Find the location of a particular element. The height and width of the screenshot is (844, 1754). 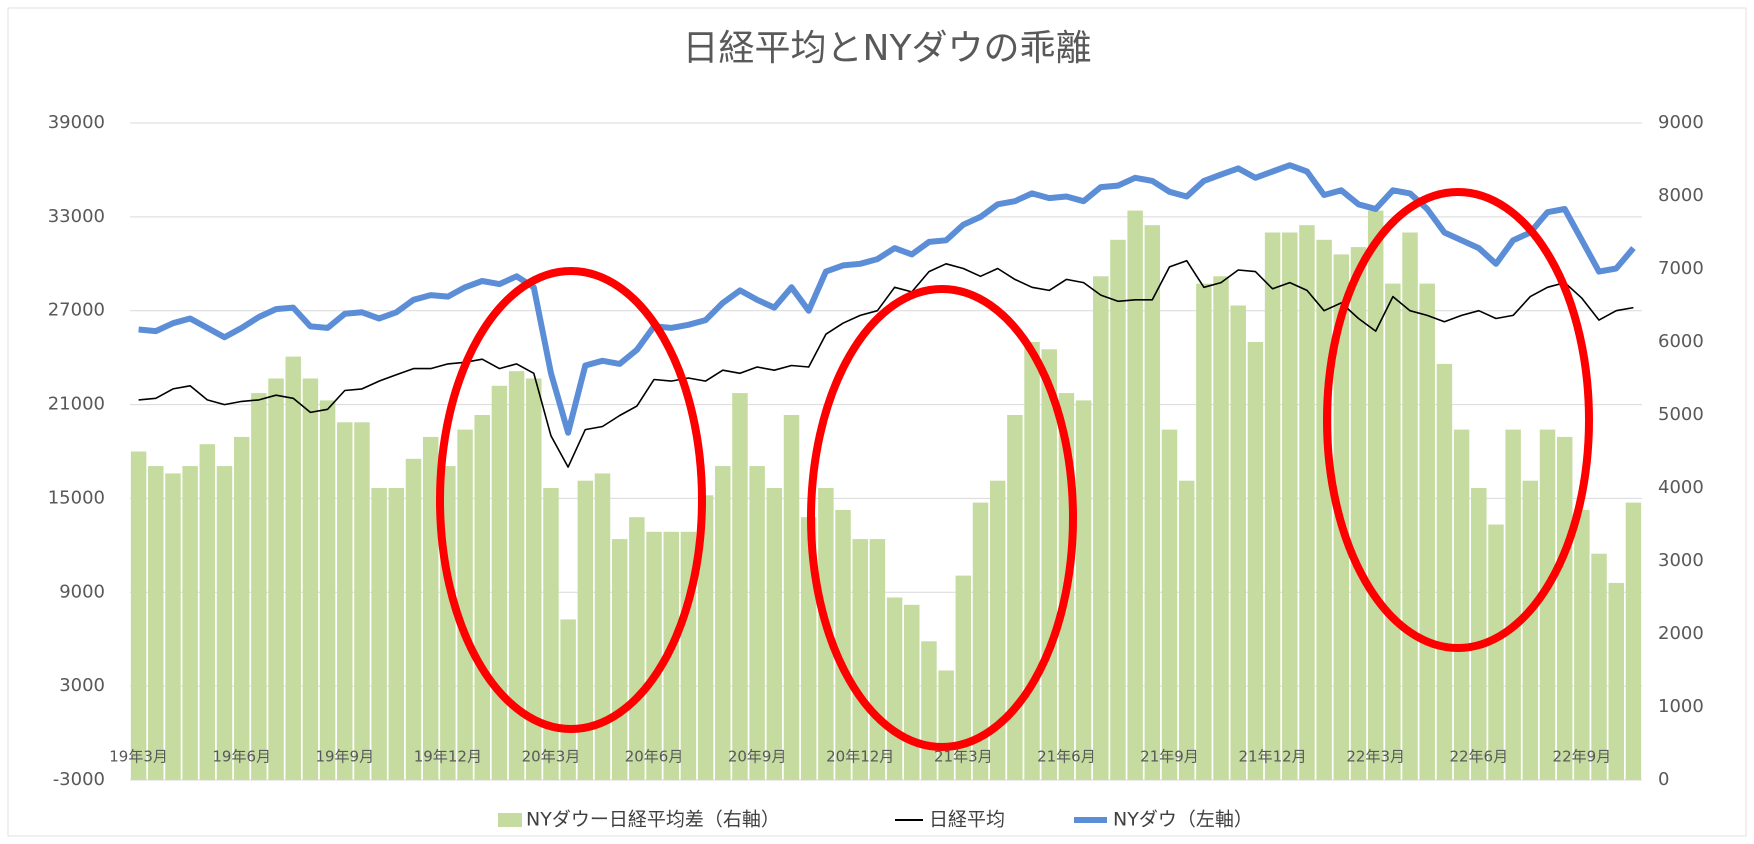

x-tick-label: 21年3月 is located at coordinates (963, 757).